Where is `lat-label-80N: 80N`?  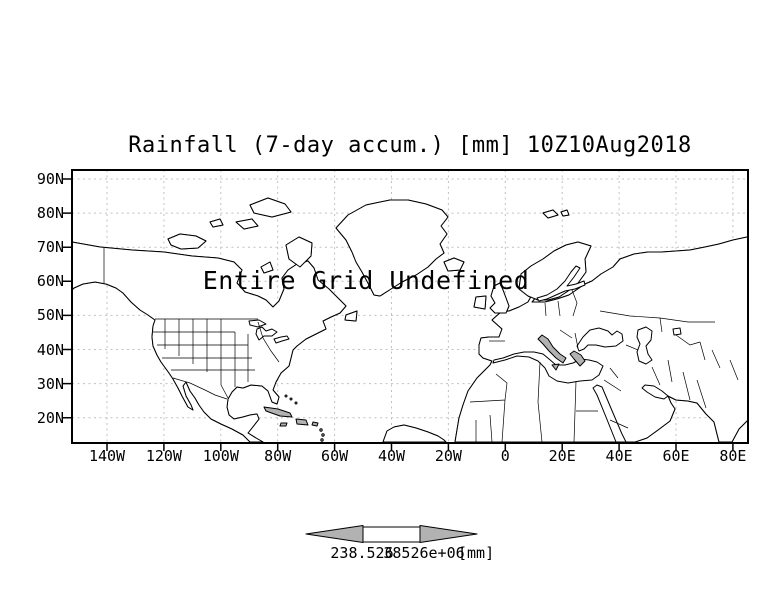
lat-label-80N: 80N is located at coordinates (50, 213).